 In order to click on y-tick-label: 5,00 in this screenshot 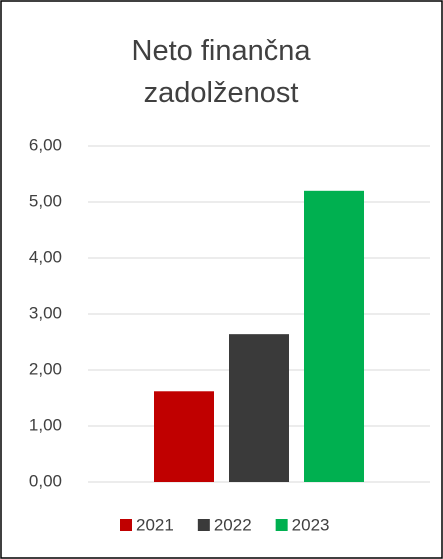, I will do `click(45, 200)`.